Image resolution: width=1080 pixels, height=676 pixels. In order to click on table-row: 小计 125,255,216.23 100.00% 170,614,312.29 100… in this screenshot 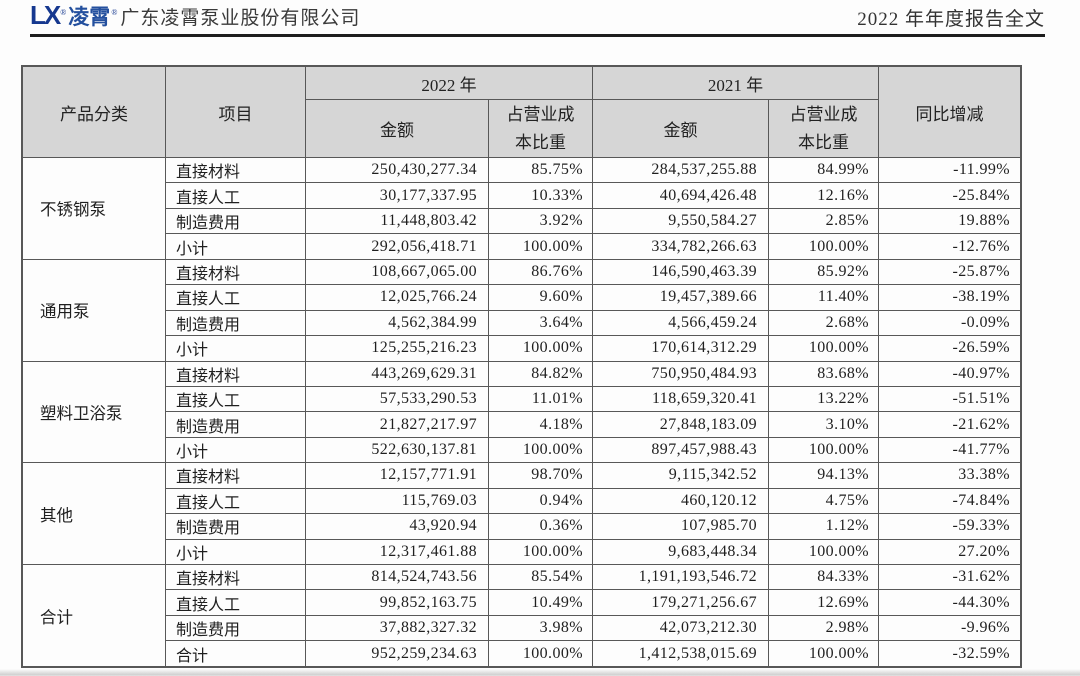, I will do `click(522, 348)`.